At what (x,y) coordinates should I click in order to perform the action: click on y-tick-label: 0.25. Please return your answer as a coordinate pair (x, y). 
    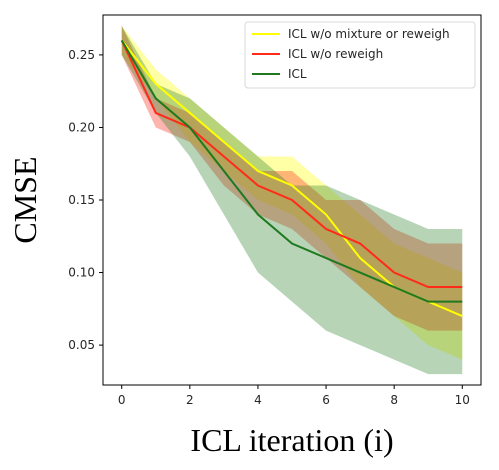
    Looking at the image, I should click on (81, 55).